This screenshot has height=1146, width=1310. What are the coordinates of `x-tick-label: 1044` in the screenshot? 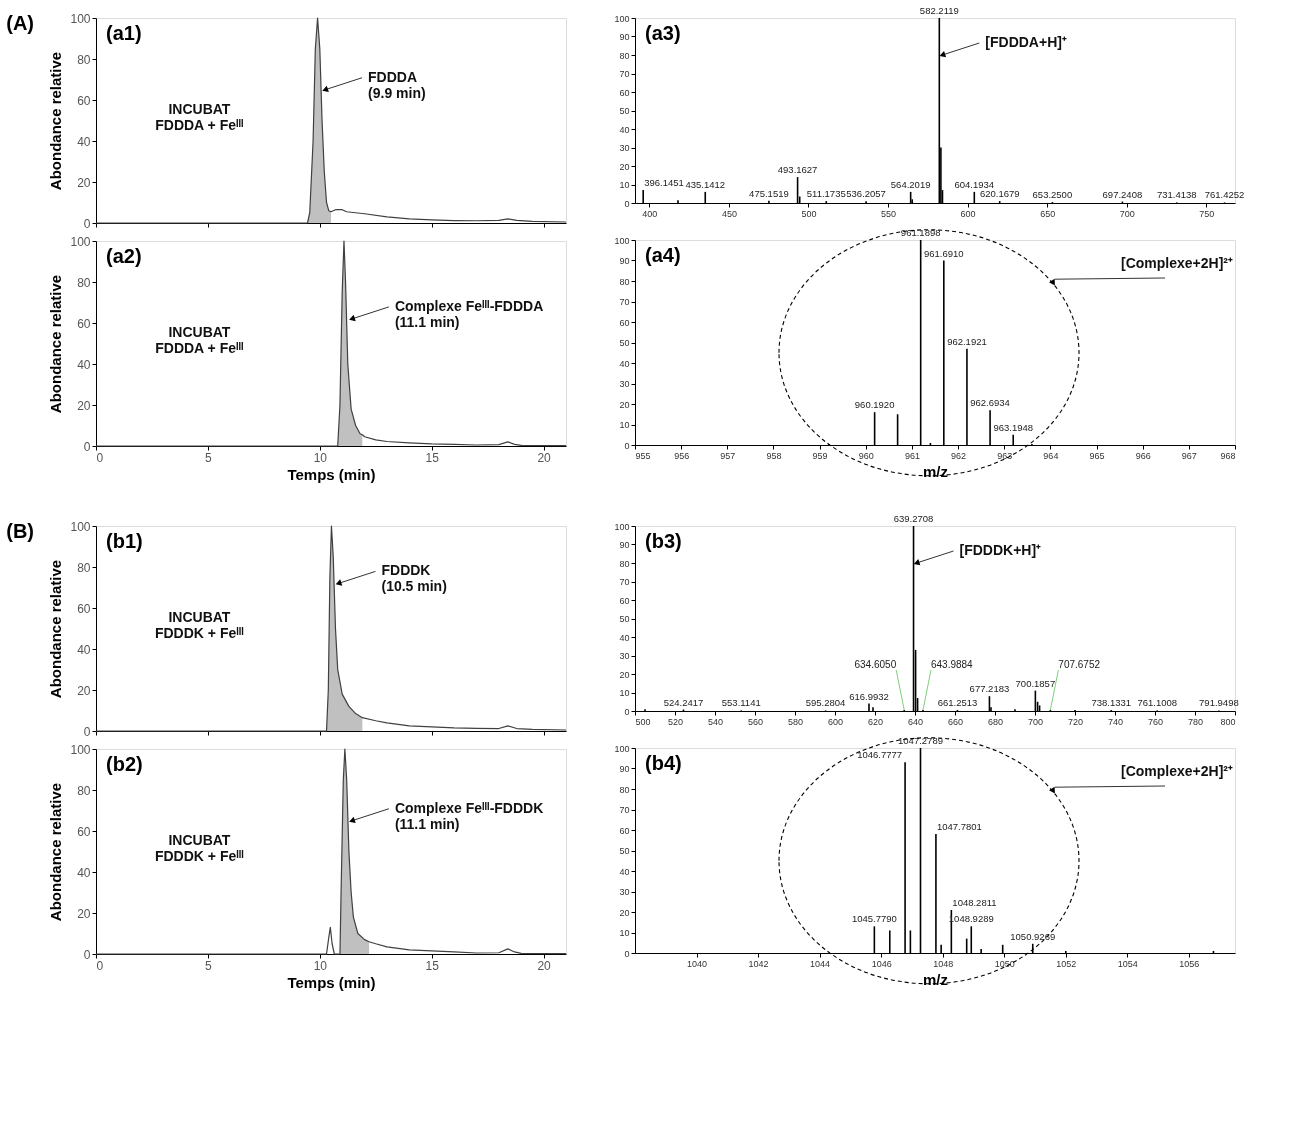 It's located at (820, 963).